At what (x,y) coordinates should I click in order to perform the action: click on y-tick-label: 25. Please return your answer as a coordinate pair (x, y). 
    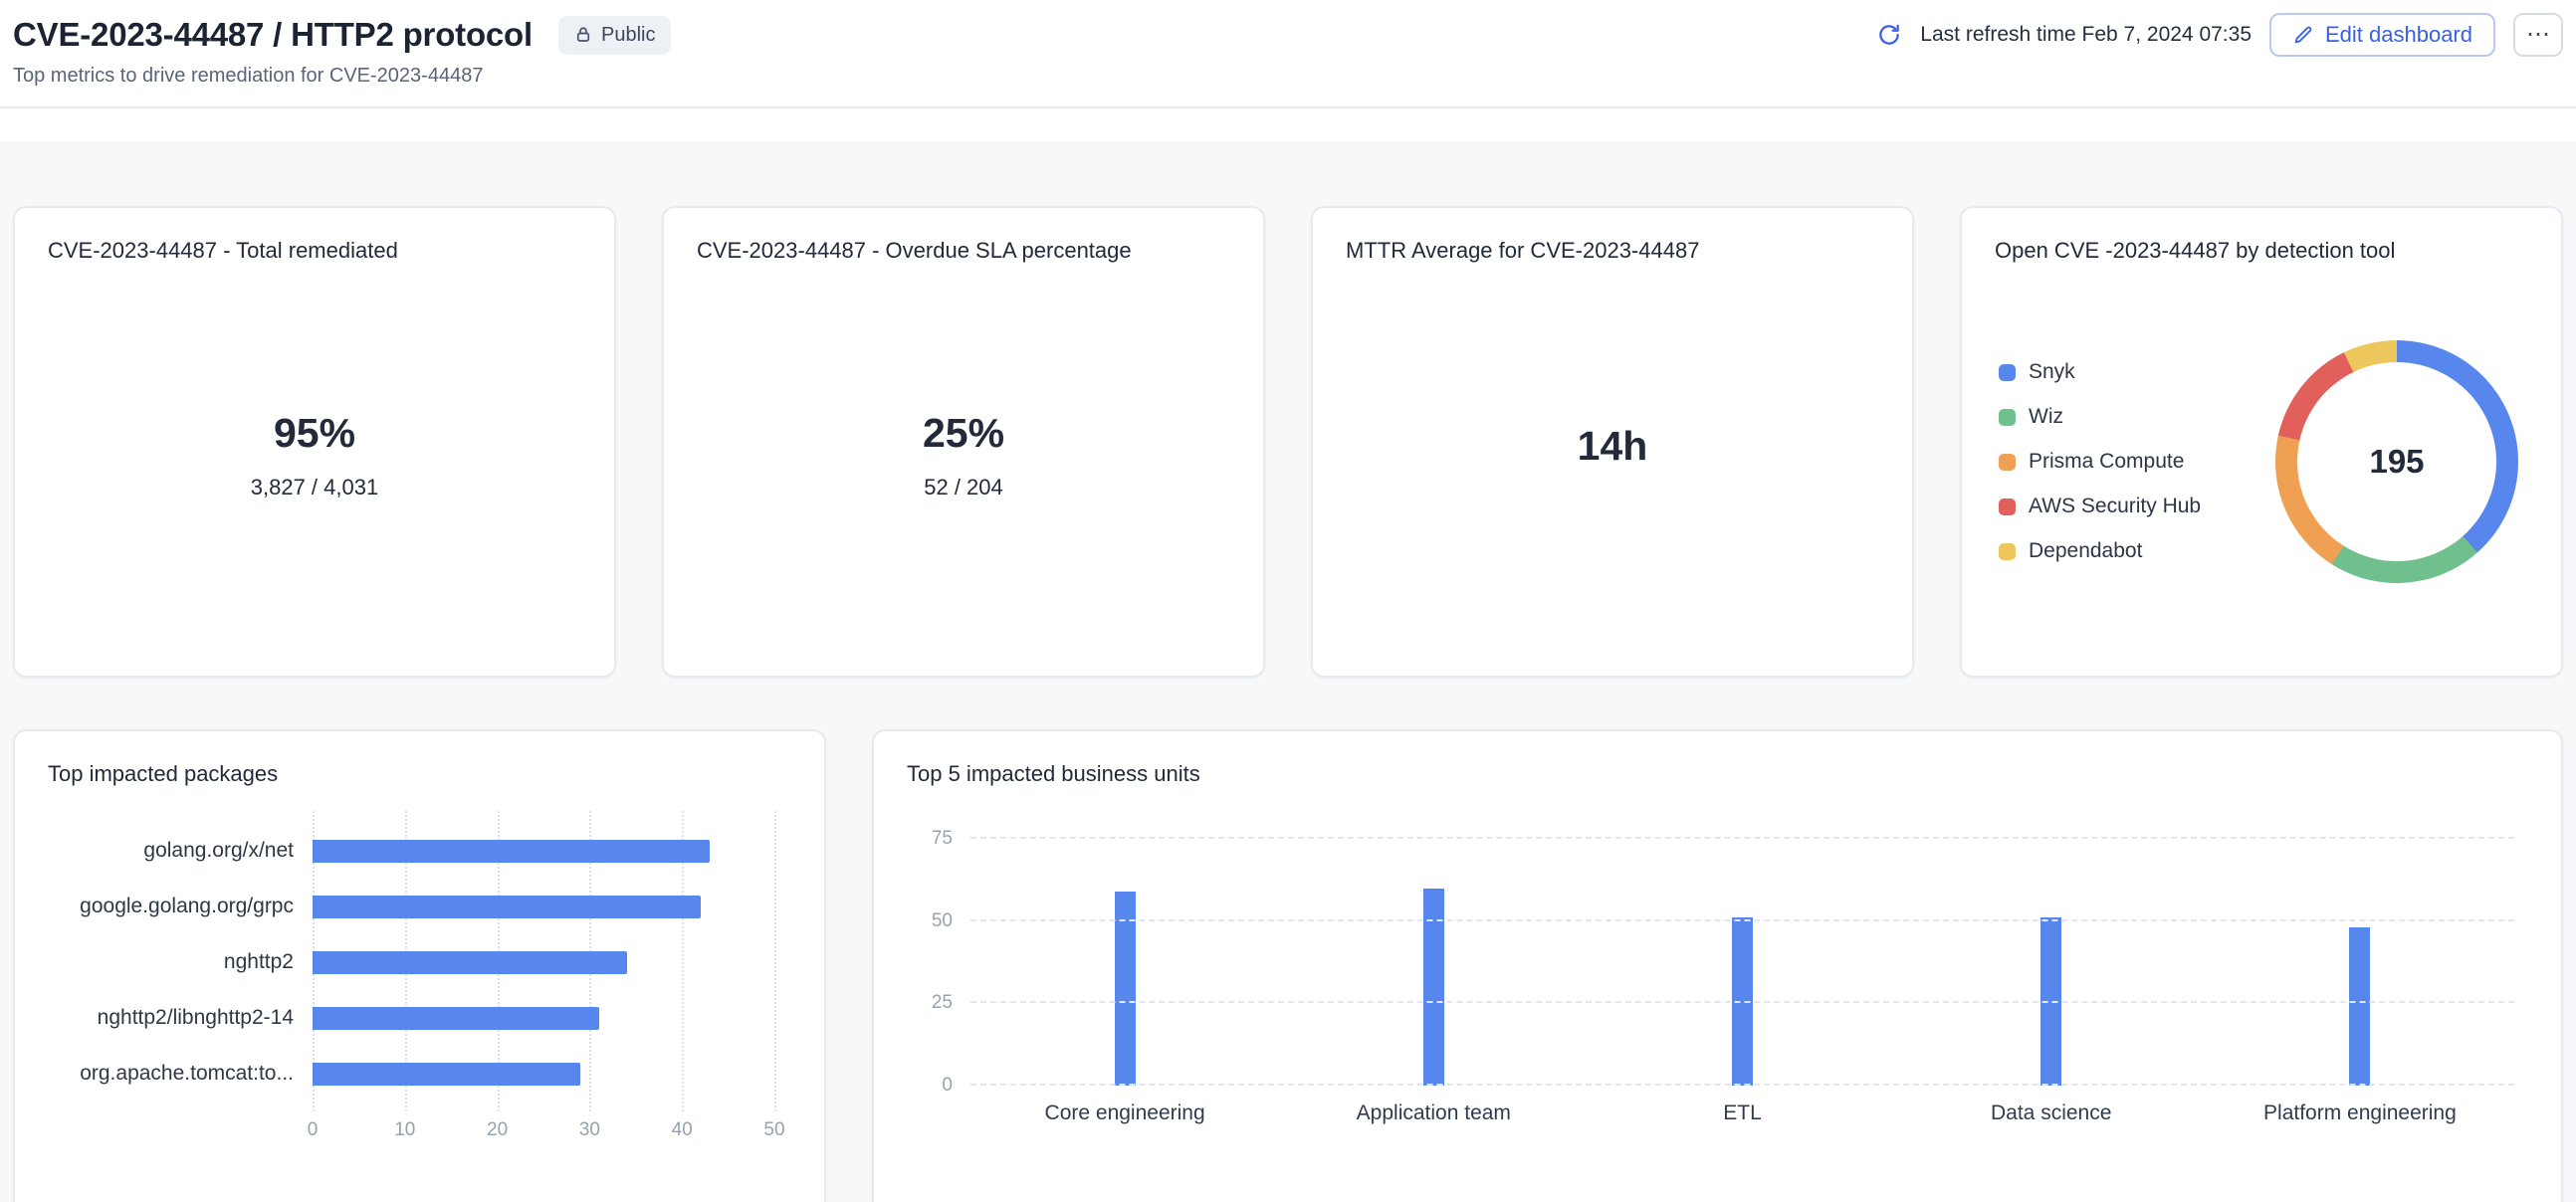
    Looking at the image, I should click on (942, 1003).